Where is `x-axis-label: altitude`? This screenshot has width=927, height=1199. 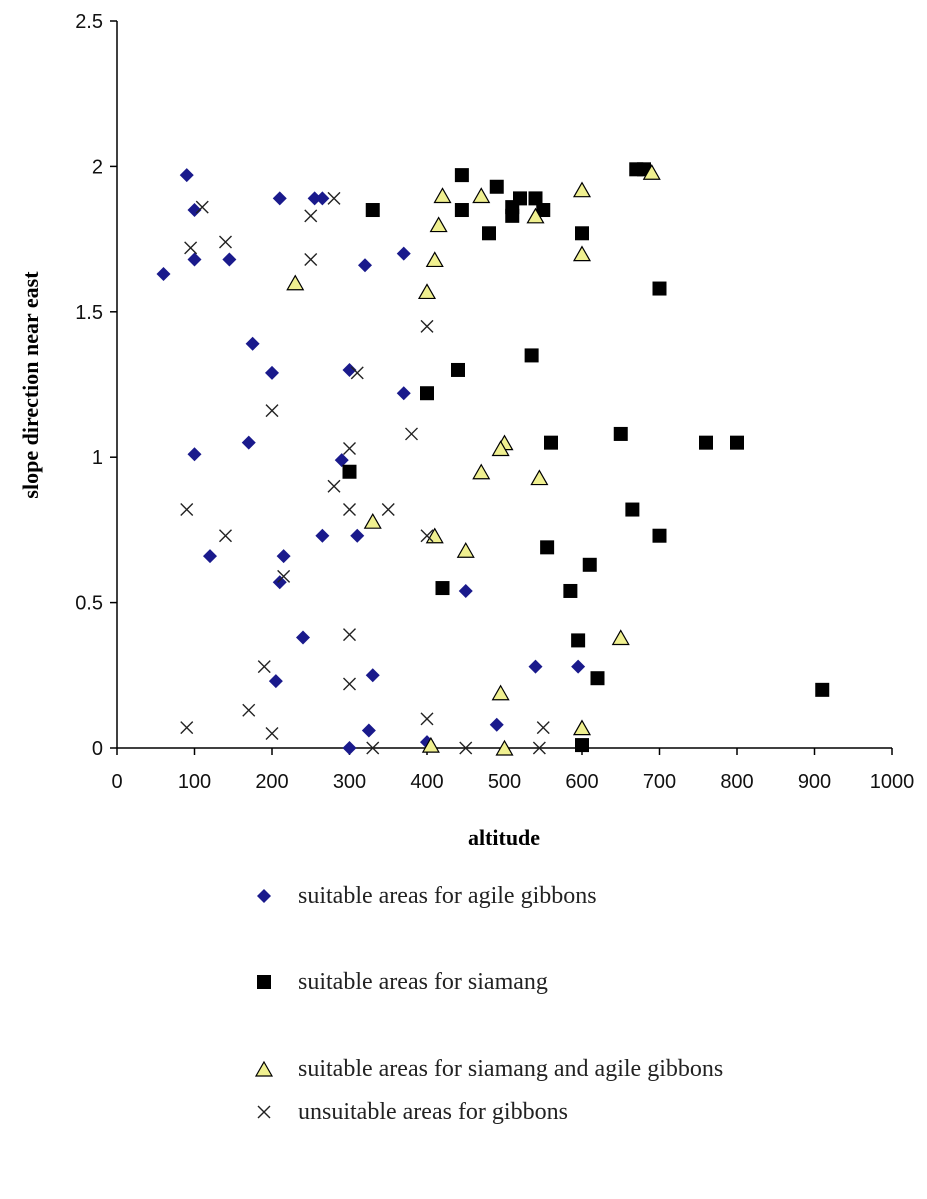
x-axis-label: altitude is located at coordinates (504, 837).